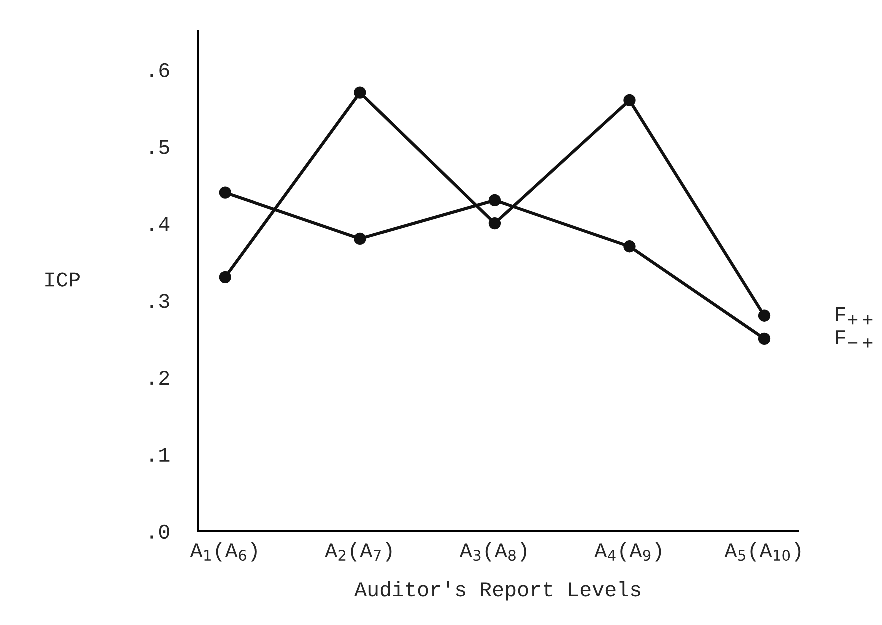  What do you see at coordinates (493, 552) in the screenshot?
I see `x-tick-label: A$_{3}$(A$_{8}$)` at bounding box center [493, 552].